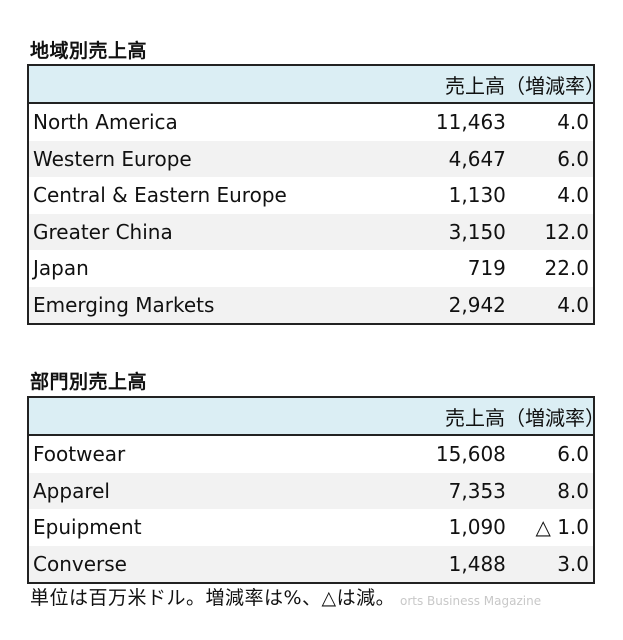 The width and height of the screenshot is (623, 640). What do you see at coordinates (477, 195) in the screenshot?
I see `row-sales: 1,130` at bounding box center [477, 195].